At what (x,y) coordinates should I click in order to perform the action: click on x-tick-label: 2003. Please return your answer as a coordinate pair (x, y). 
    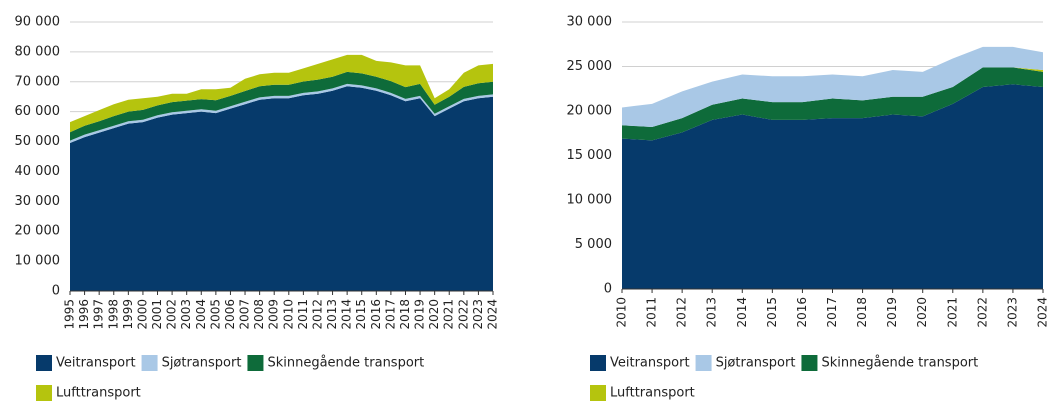
    Looking at the image, I should click on (186, 314).